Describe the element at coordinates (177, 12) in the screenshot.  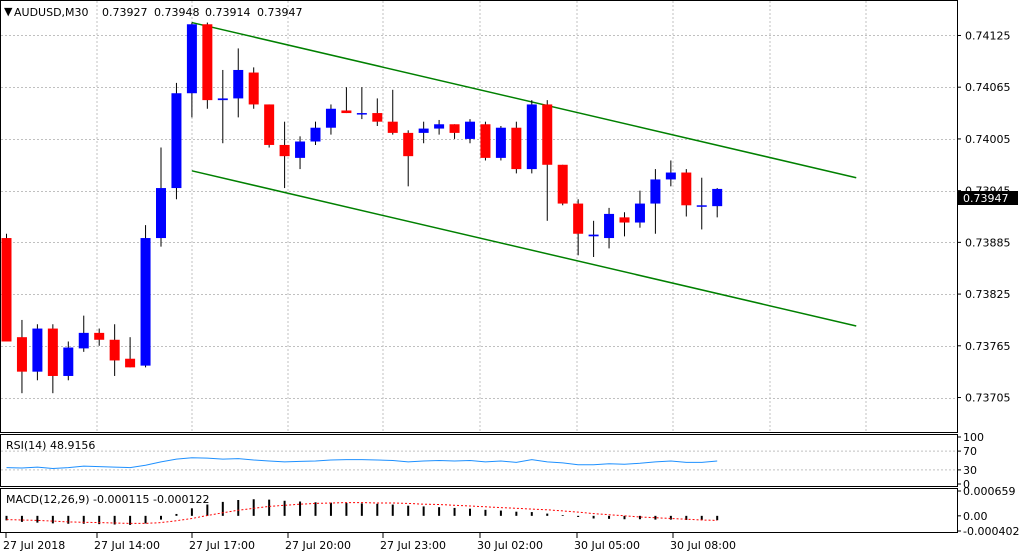
I see `header-high: 0.73948` at that location.